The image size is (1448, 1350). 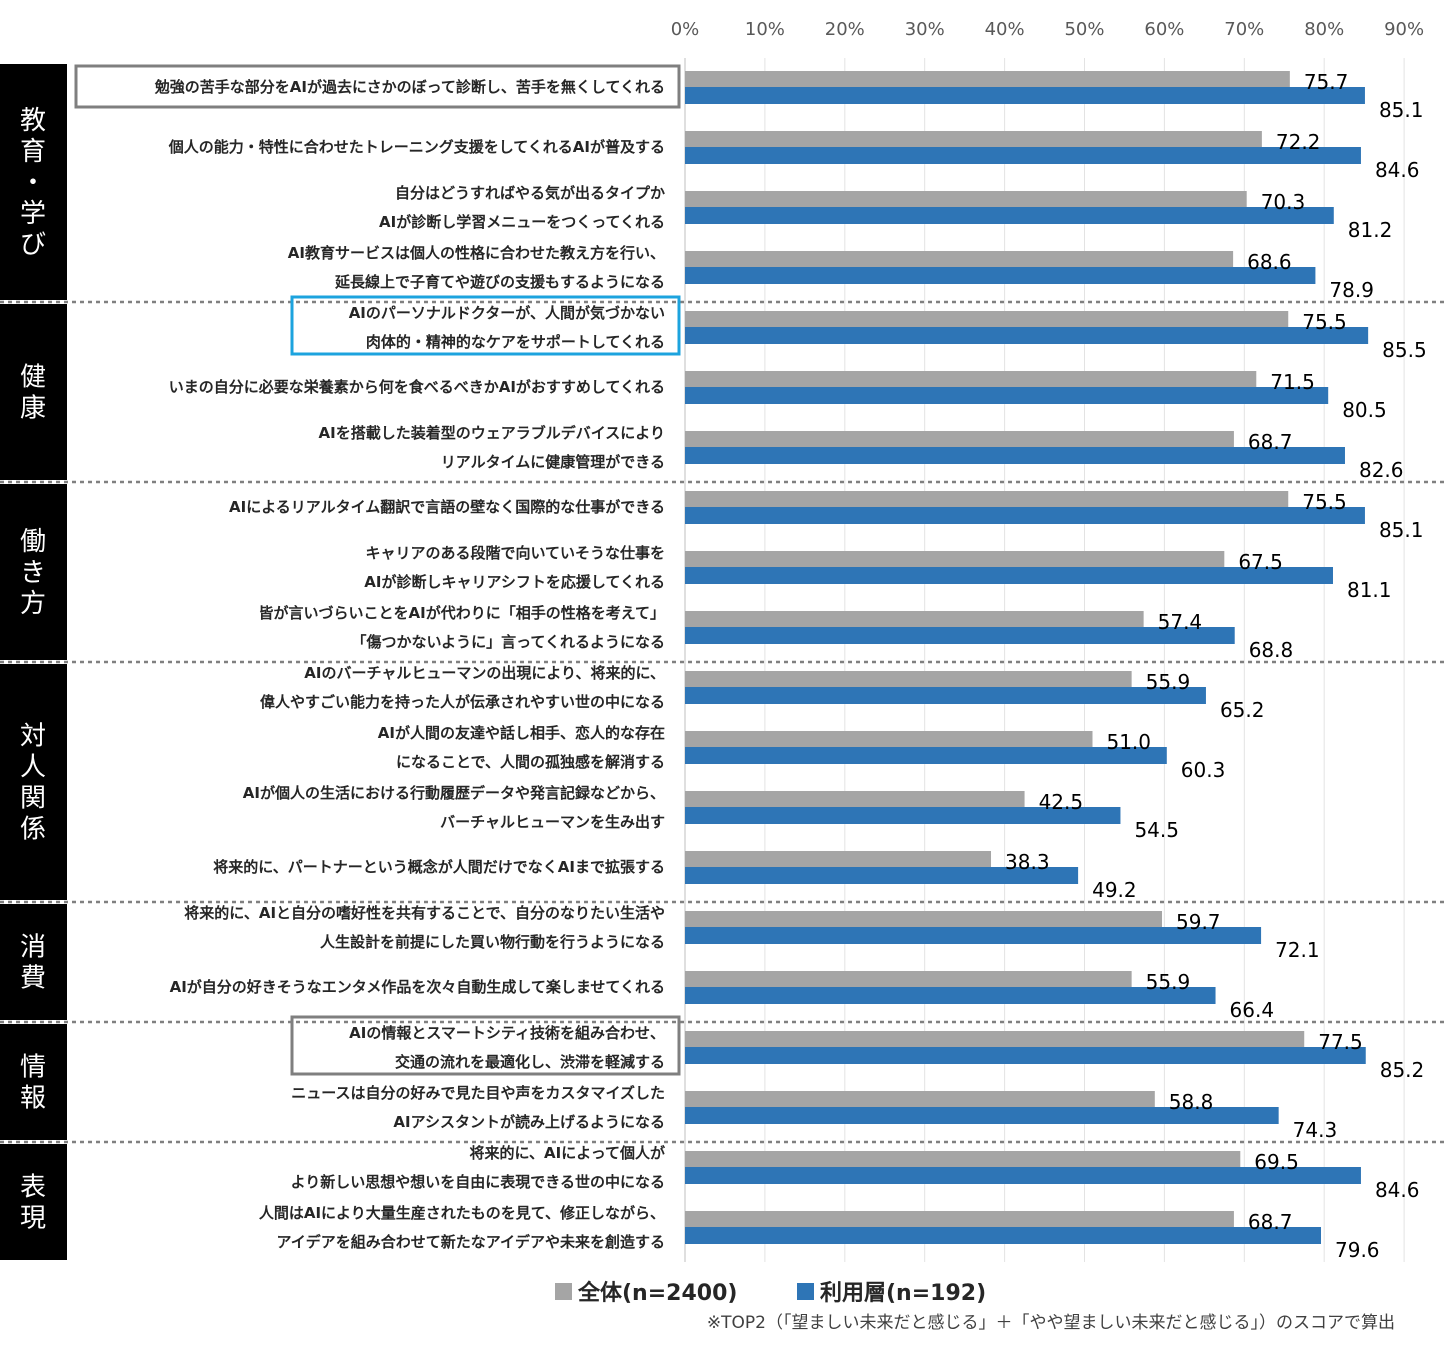 I want to click on value-label-all: 75.7, so click(x=1326, y=82).